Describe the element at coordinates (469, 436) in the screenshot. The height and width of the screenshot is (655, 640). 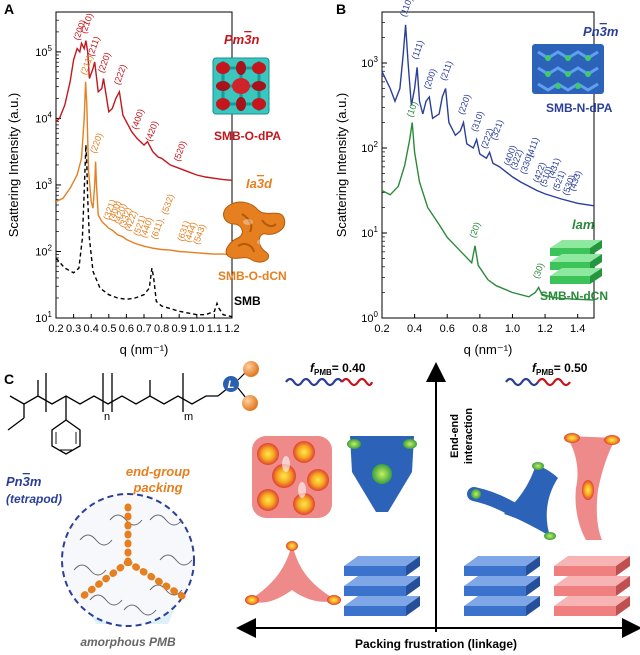
I see `y-axis-caption-c-2: interaction` at that location.